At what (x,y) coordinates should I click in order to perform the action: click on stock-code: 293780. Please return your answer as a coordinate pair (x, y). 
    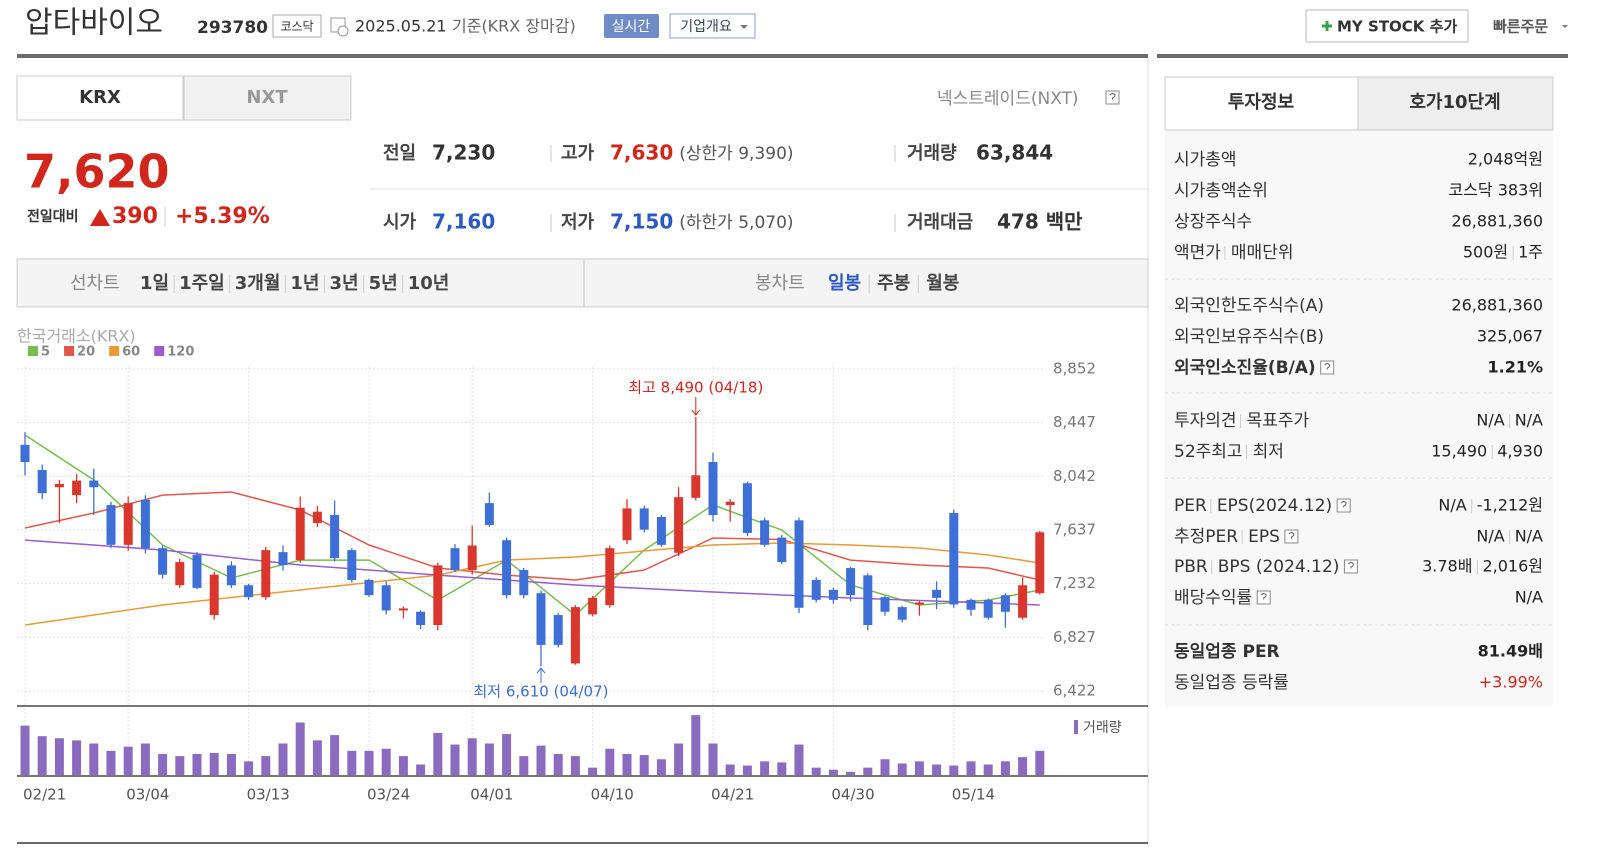
    Looking at the image, I should click on (232, 28).